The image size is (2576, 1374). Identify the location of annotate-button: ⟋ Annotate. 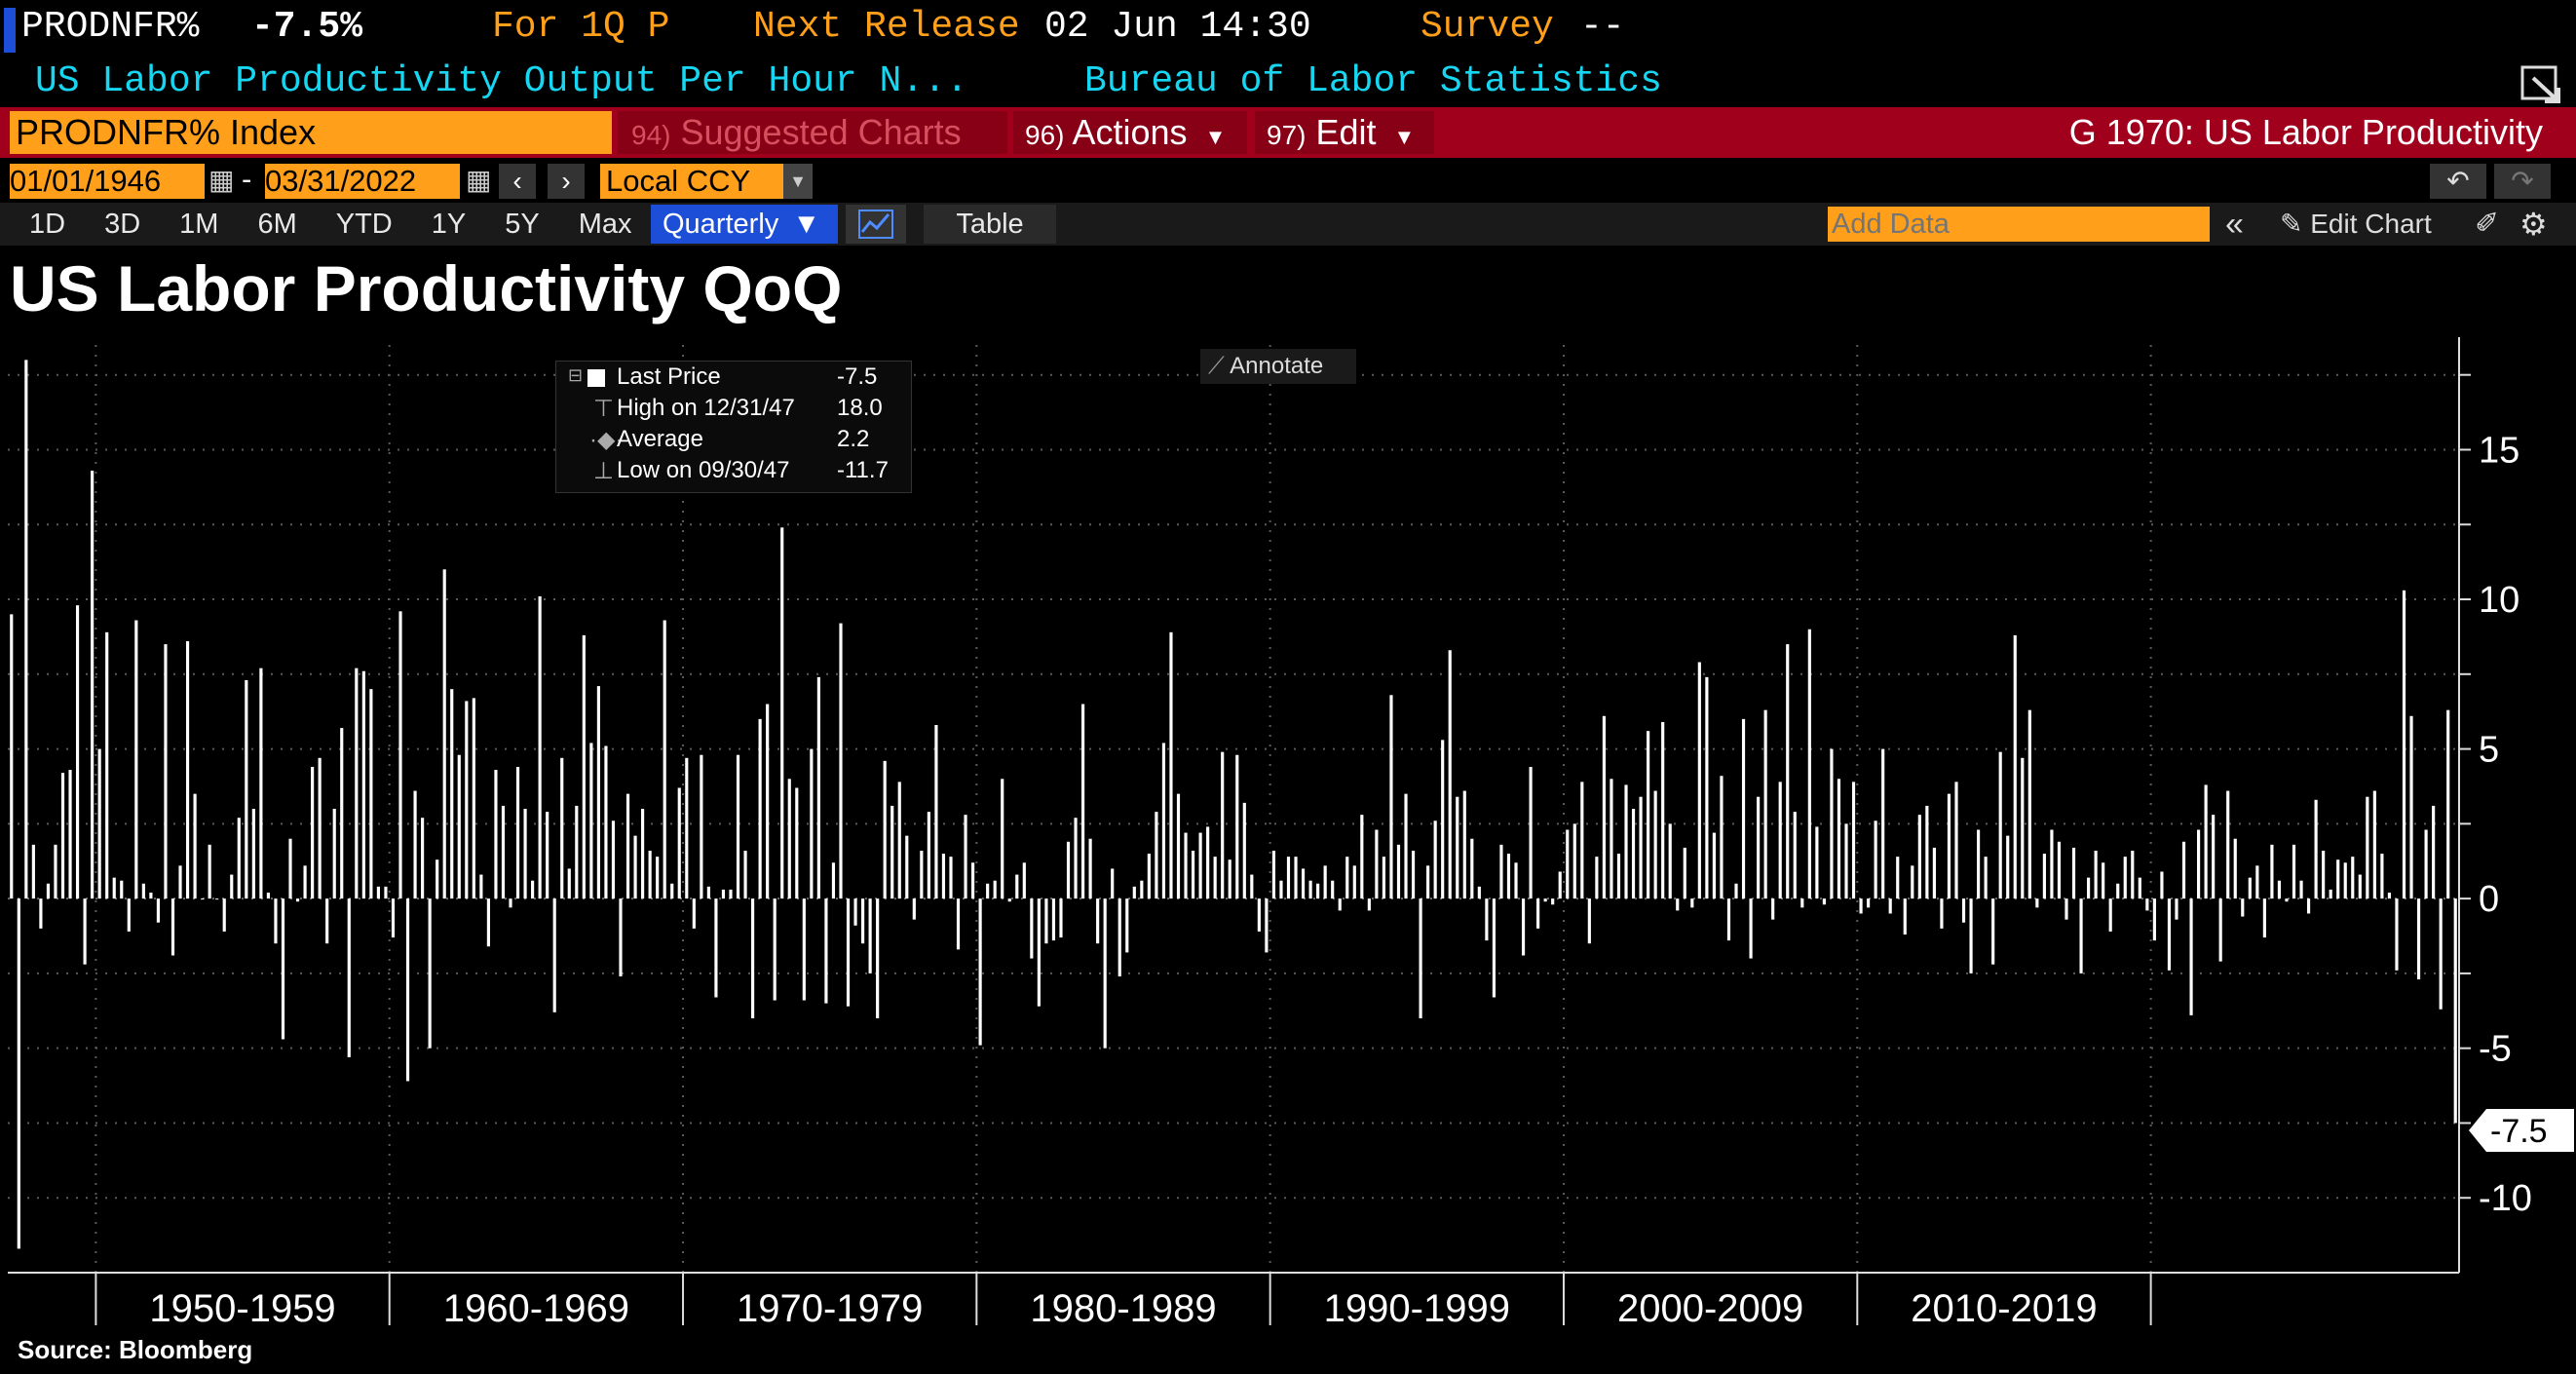
(1278, 366).